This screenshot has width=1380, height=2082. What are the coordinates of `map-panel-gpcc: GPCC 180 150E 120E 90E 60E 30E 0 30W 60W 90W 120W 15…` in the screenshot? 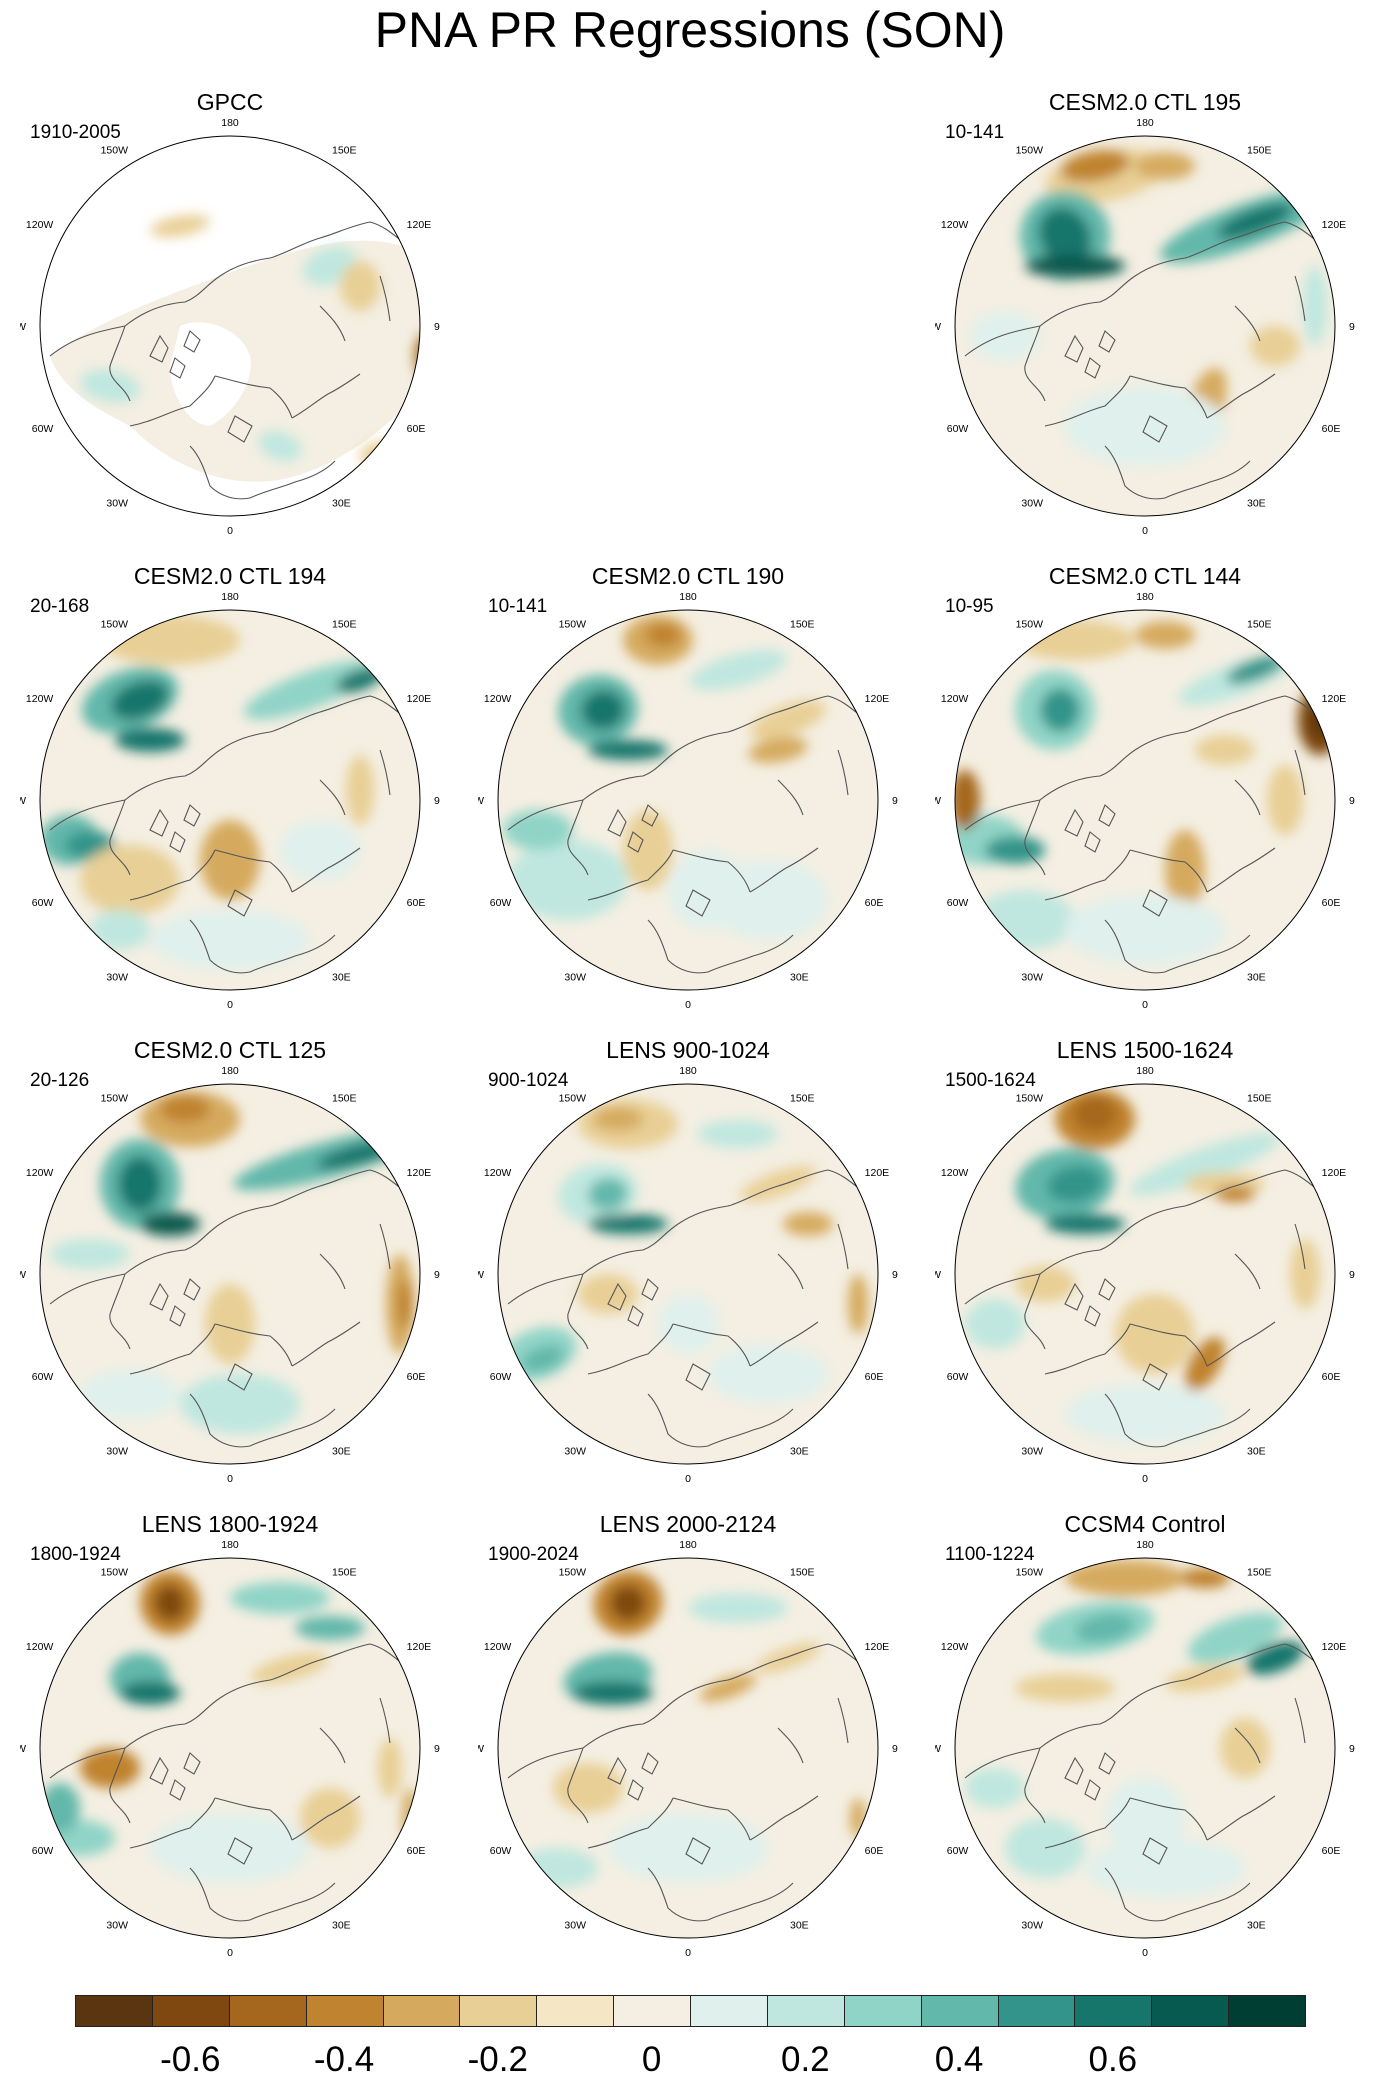 It's located at (230, 312).